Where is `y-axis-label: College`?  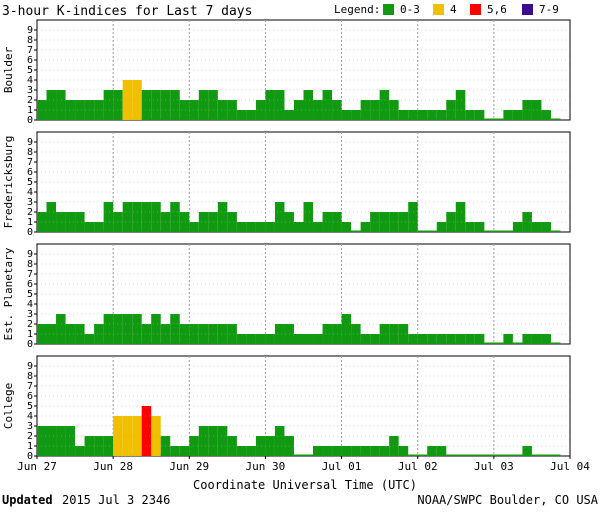 y-axis-label: College is located at coordinates (8, 406).